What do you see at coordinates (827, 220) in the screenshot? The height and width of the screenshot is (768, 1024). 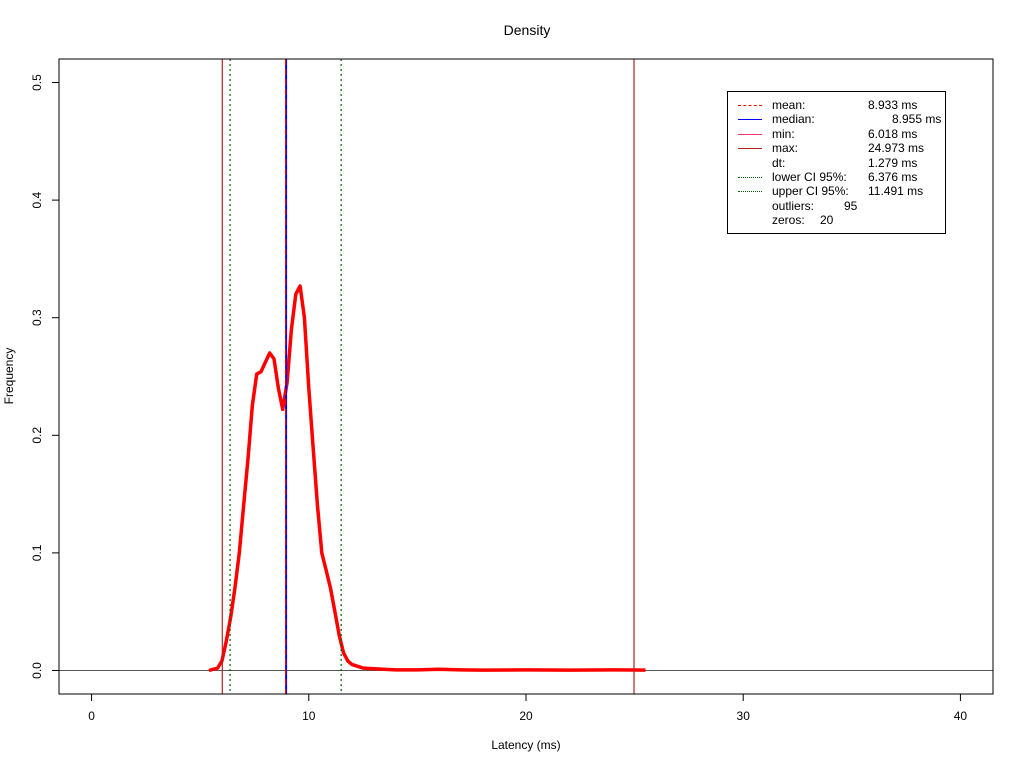 I see `legend-value: 20` at bounding box center [827, 220].